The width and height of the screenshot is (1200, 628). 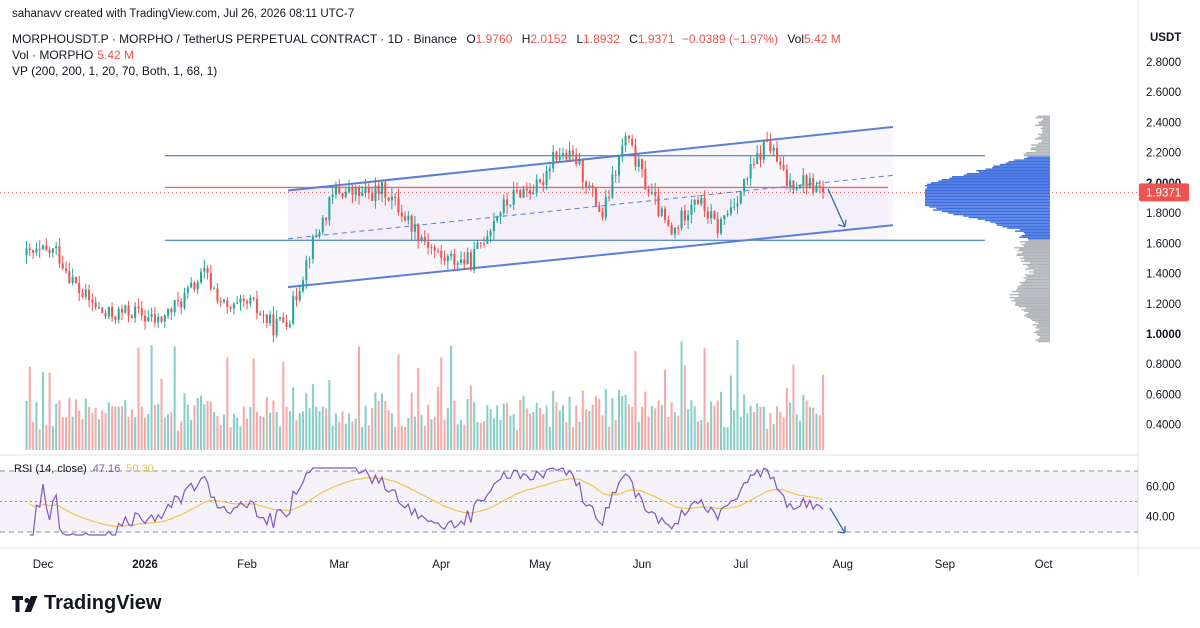 I want to click on last-price-badge-text: 1.9371, so click(x=1163, y=193).